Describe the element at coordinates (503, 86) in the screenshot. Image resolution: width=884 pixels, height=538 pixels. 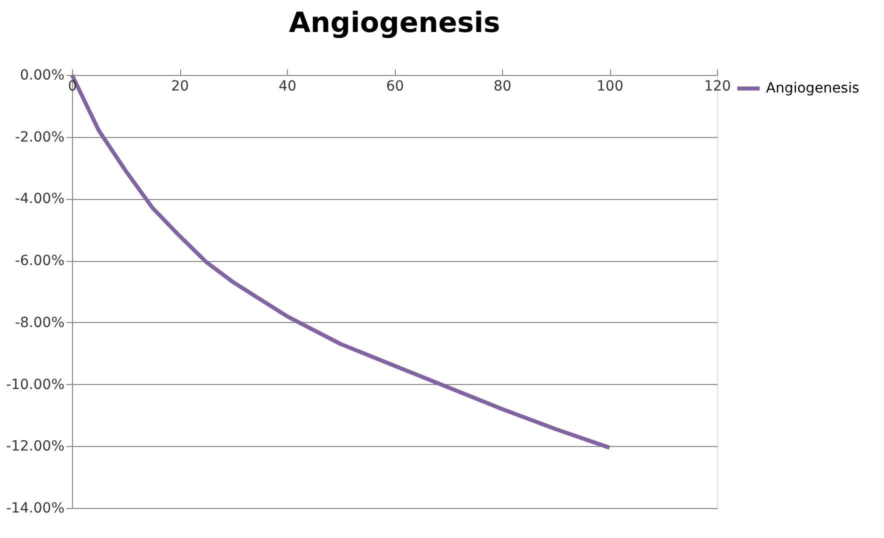
I see `x-tick-label: 80` at that location.